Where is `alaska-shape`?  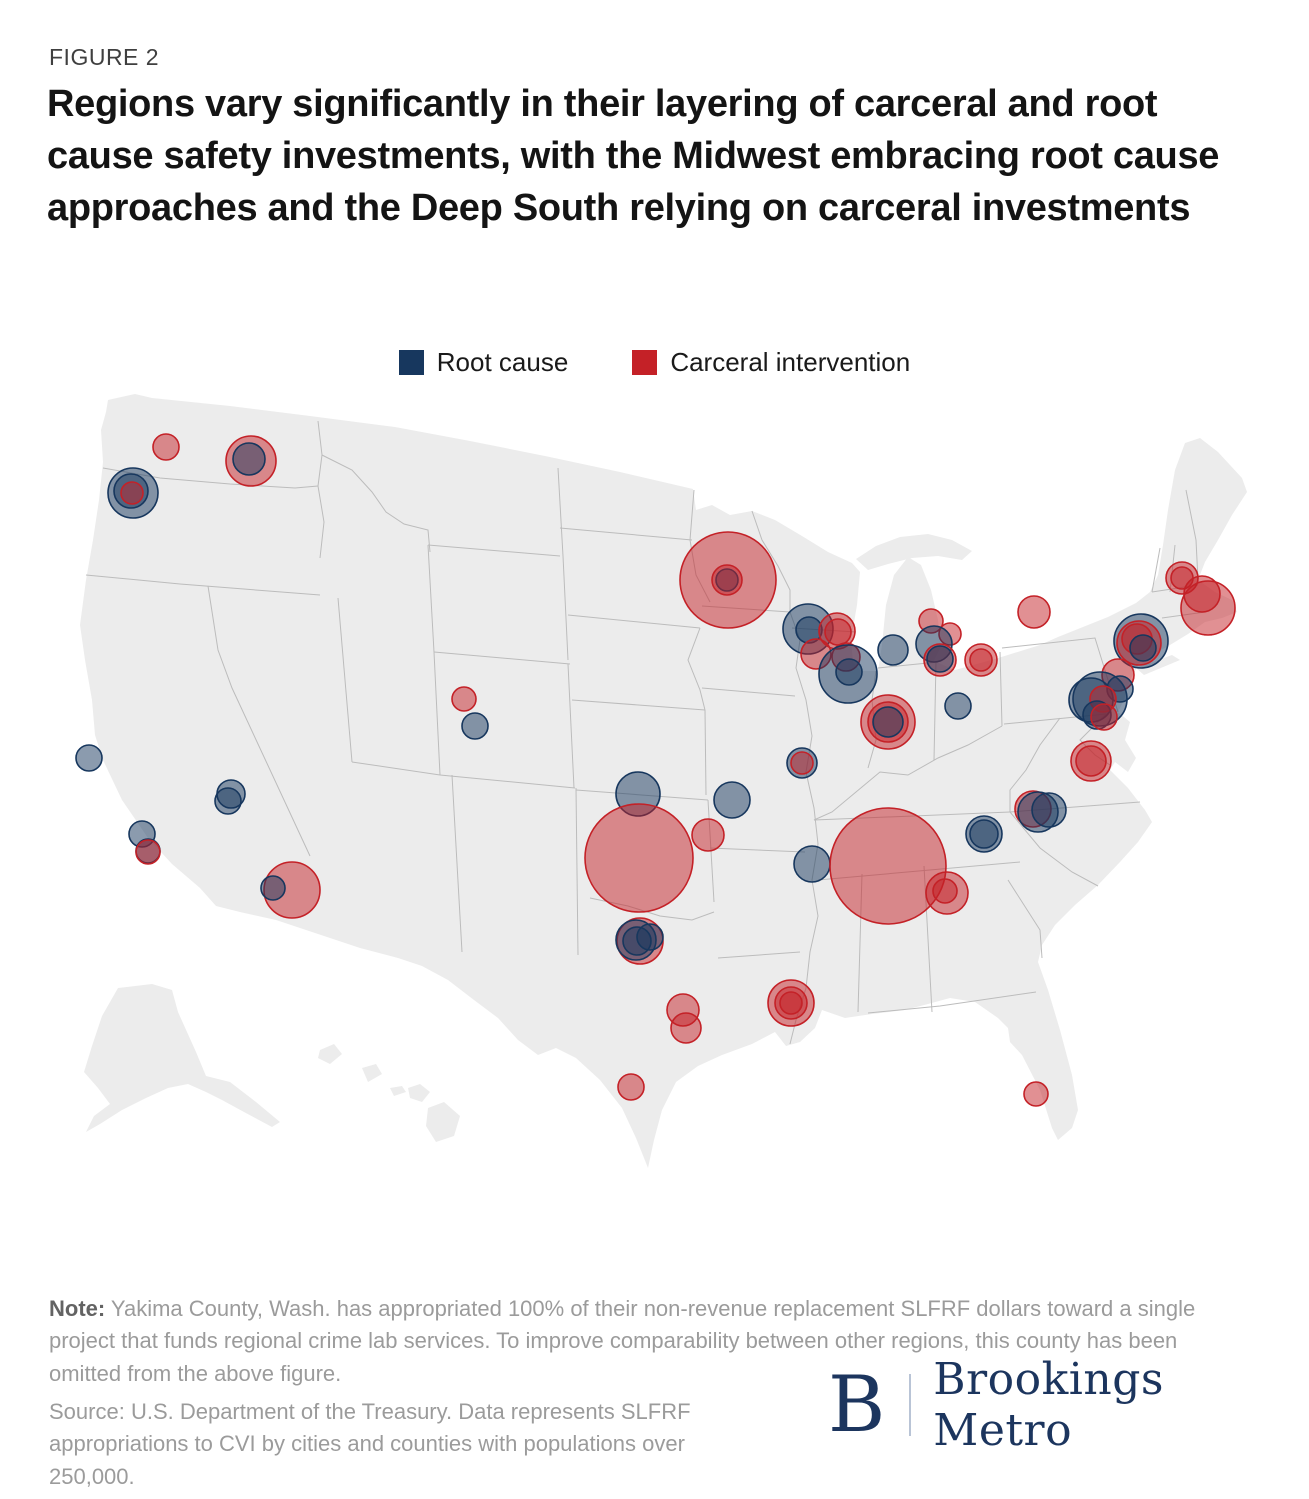
alaska-shape is located at coordinates (182, 1058).